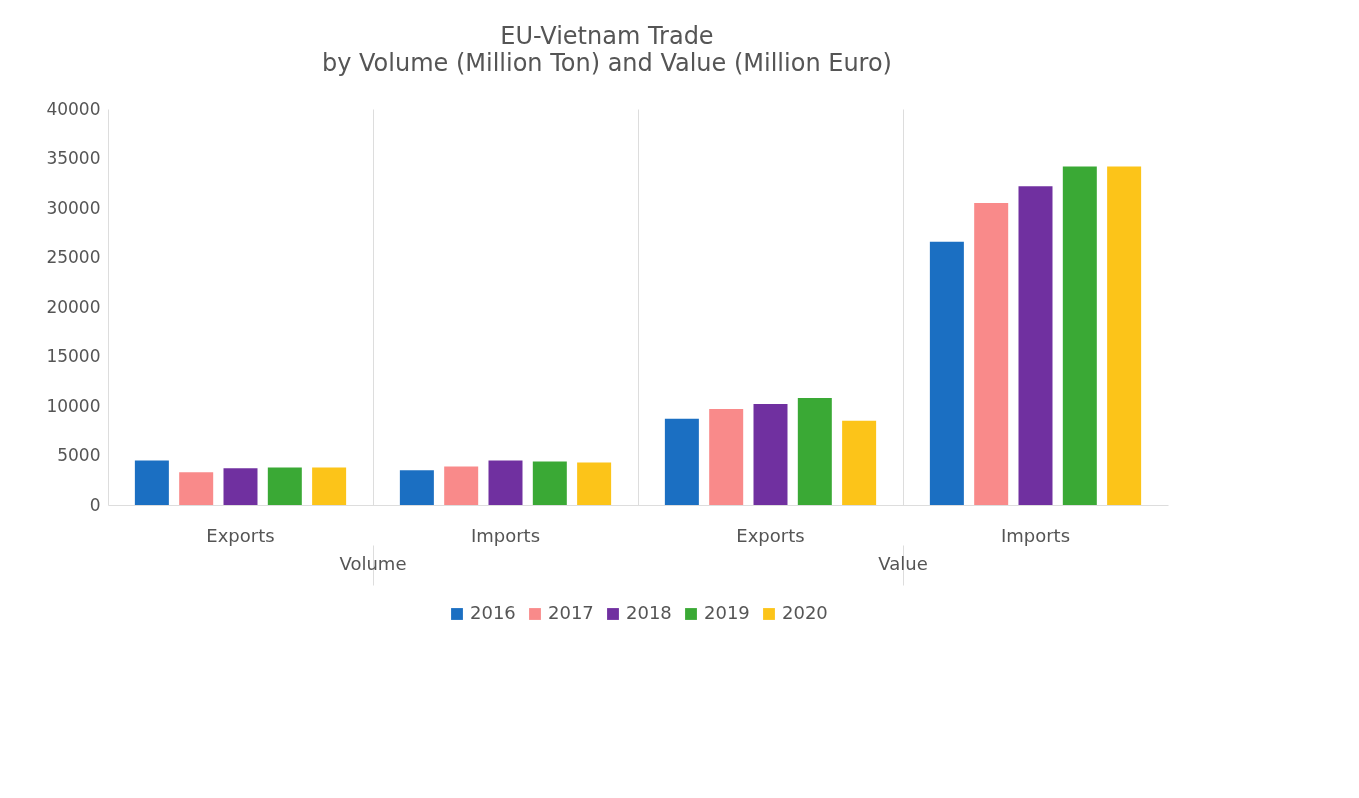 Image resolution: width=1359 pixels, height=798 pixels. Describe the element at coordinates (493, 612) in the screenshot. I see `legend-label: 2016` at that location.